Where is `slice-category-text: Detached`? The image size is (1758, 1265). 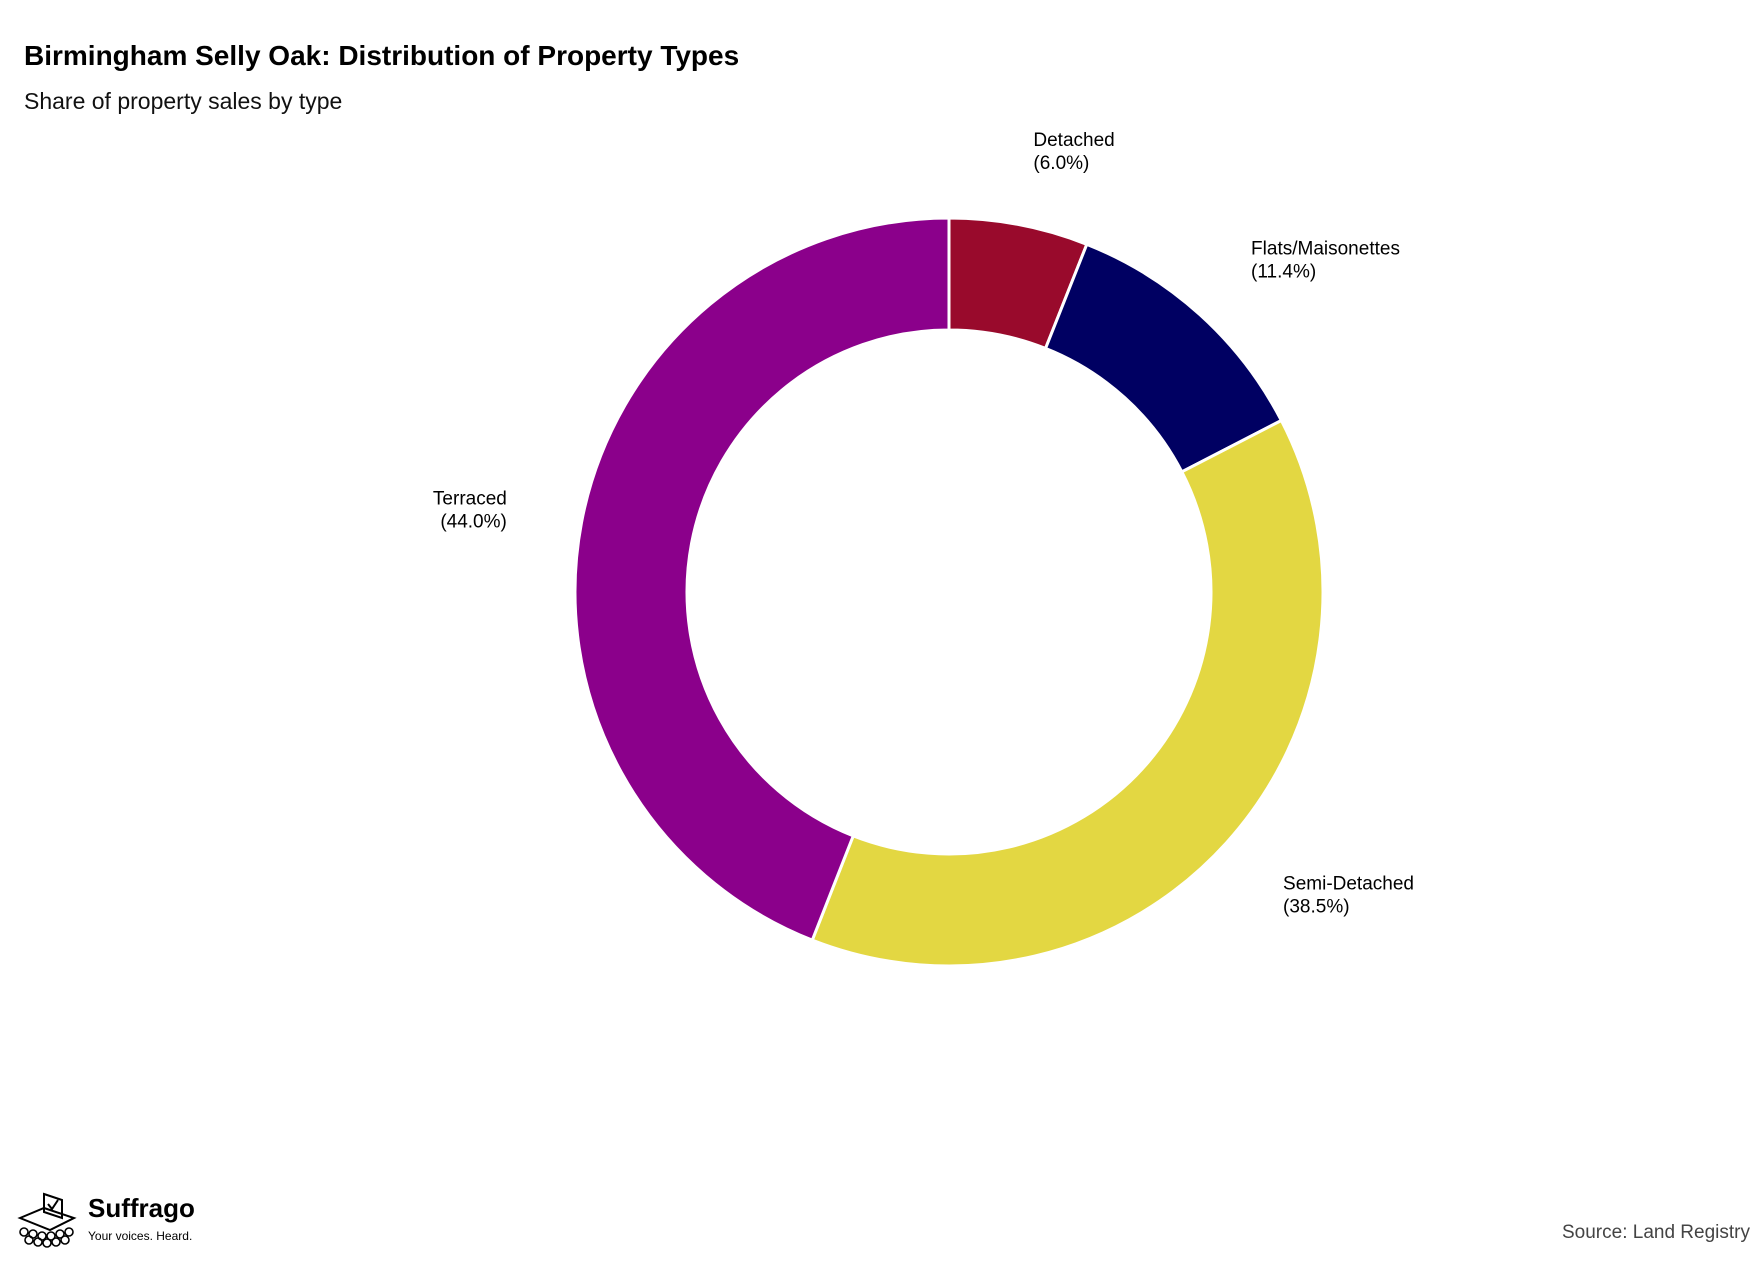 slice-category-text: Detached is located at coordinates (1073, 140).